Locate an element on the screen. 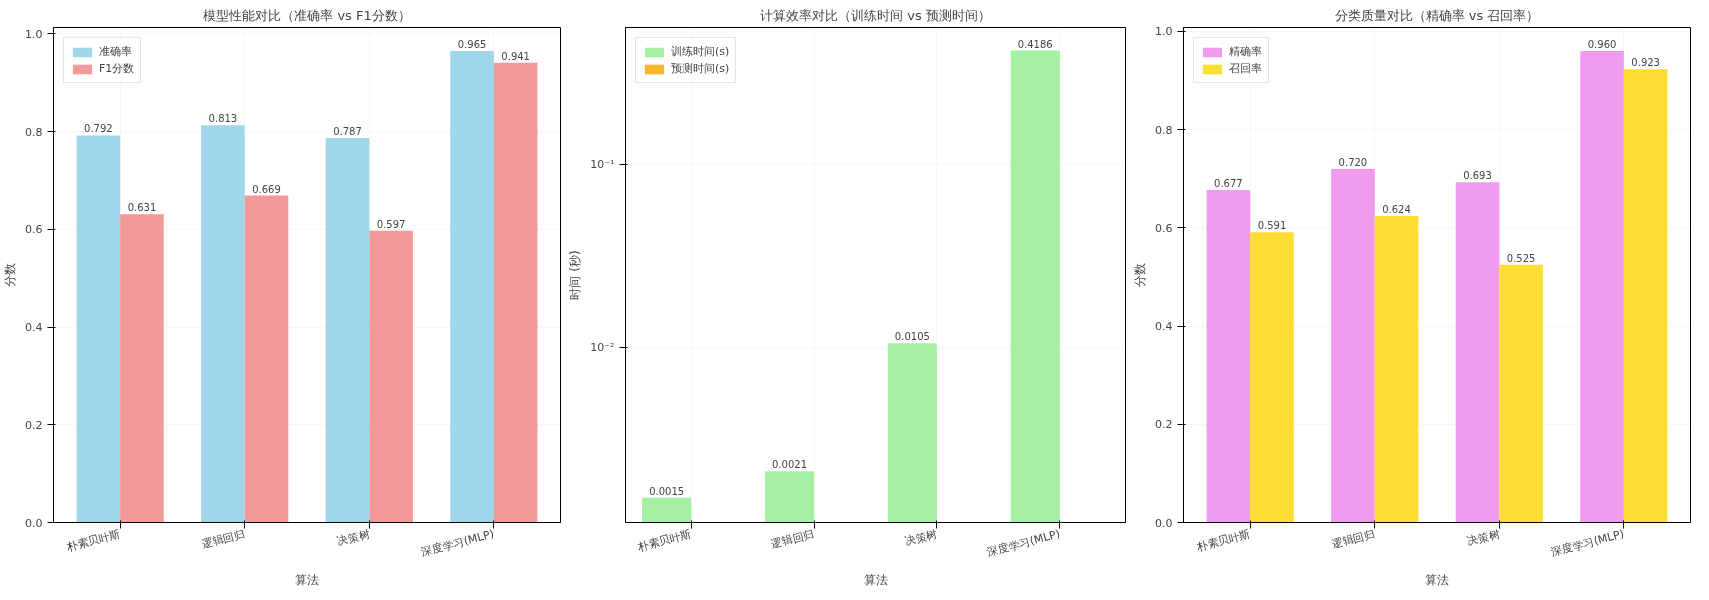 Image resolution: width=1709 pixels, height=600 pixels. data-label: 0.941 is located at coordinates (515, 56).